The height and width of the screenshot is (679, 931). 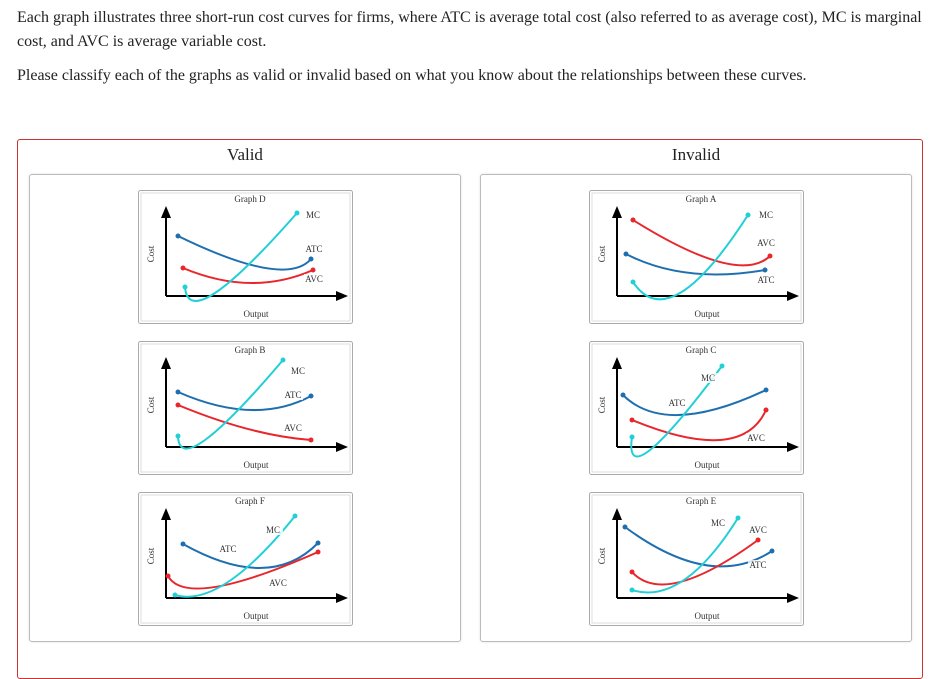 I want to click on graph-title: Graph B, so click(x=250, y=350).